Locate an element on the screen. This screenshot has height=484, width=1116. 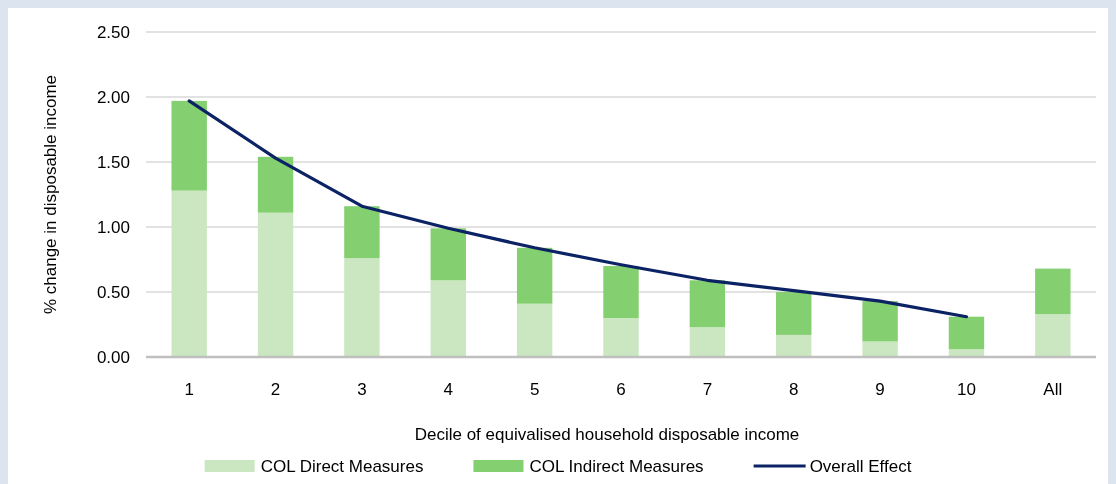
legend-label: COL Direct Measures is located at coordinates (342, 466).